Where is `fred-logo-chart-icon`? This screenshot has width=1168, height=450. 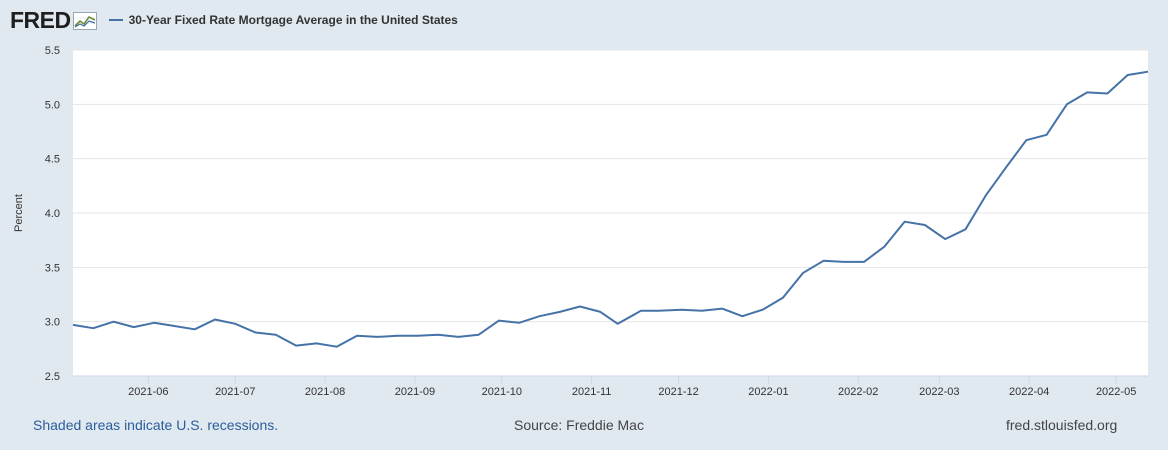
fred-logo-chart-icon is located at coordinates (84, 21).